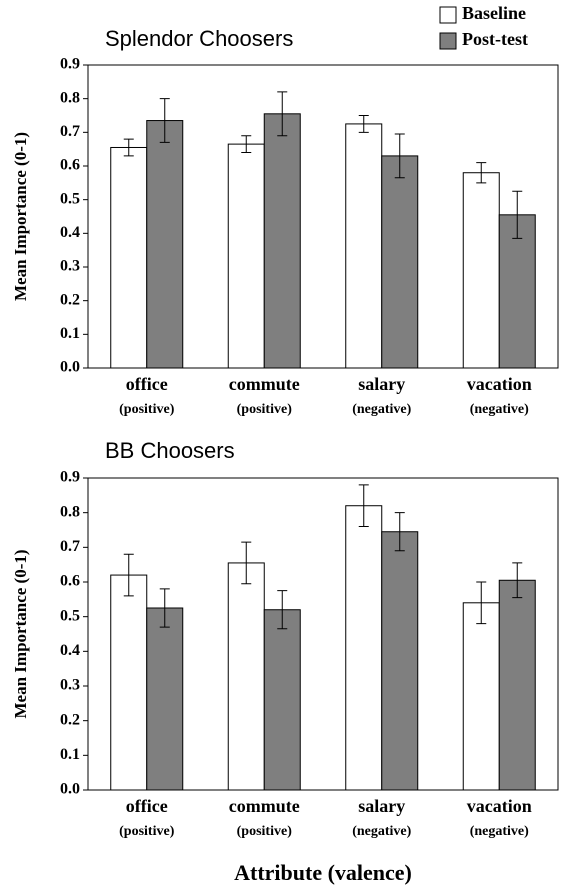  What do you see at coordinates (199, 38) in the screenshot?
I see `chart-title: Splendor Choosers` at bounding box center [199, 38].